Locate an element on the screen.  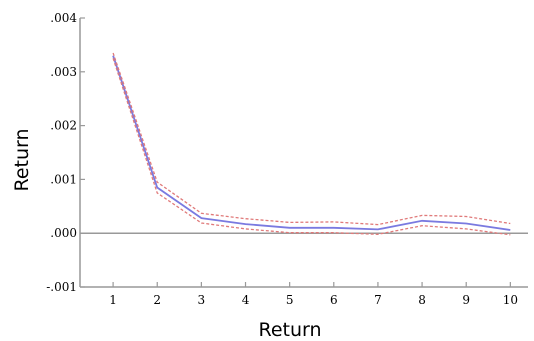
x-tick-label: 5 is located at coordinates (290, 300).